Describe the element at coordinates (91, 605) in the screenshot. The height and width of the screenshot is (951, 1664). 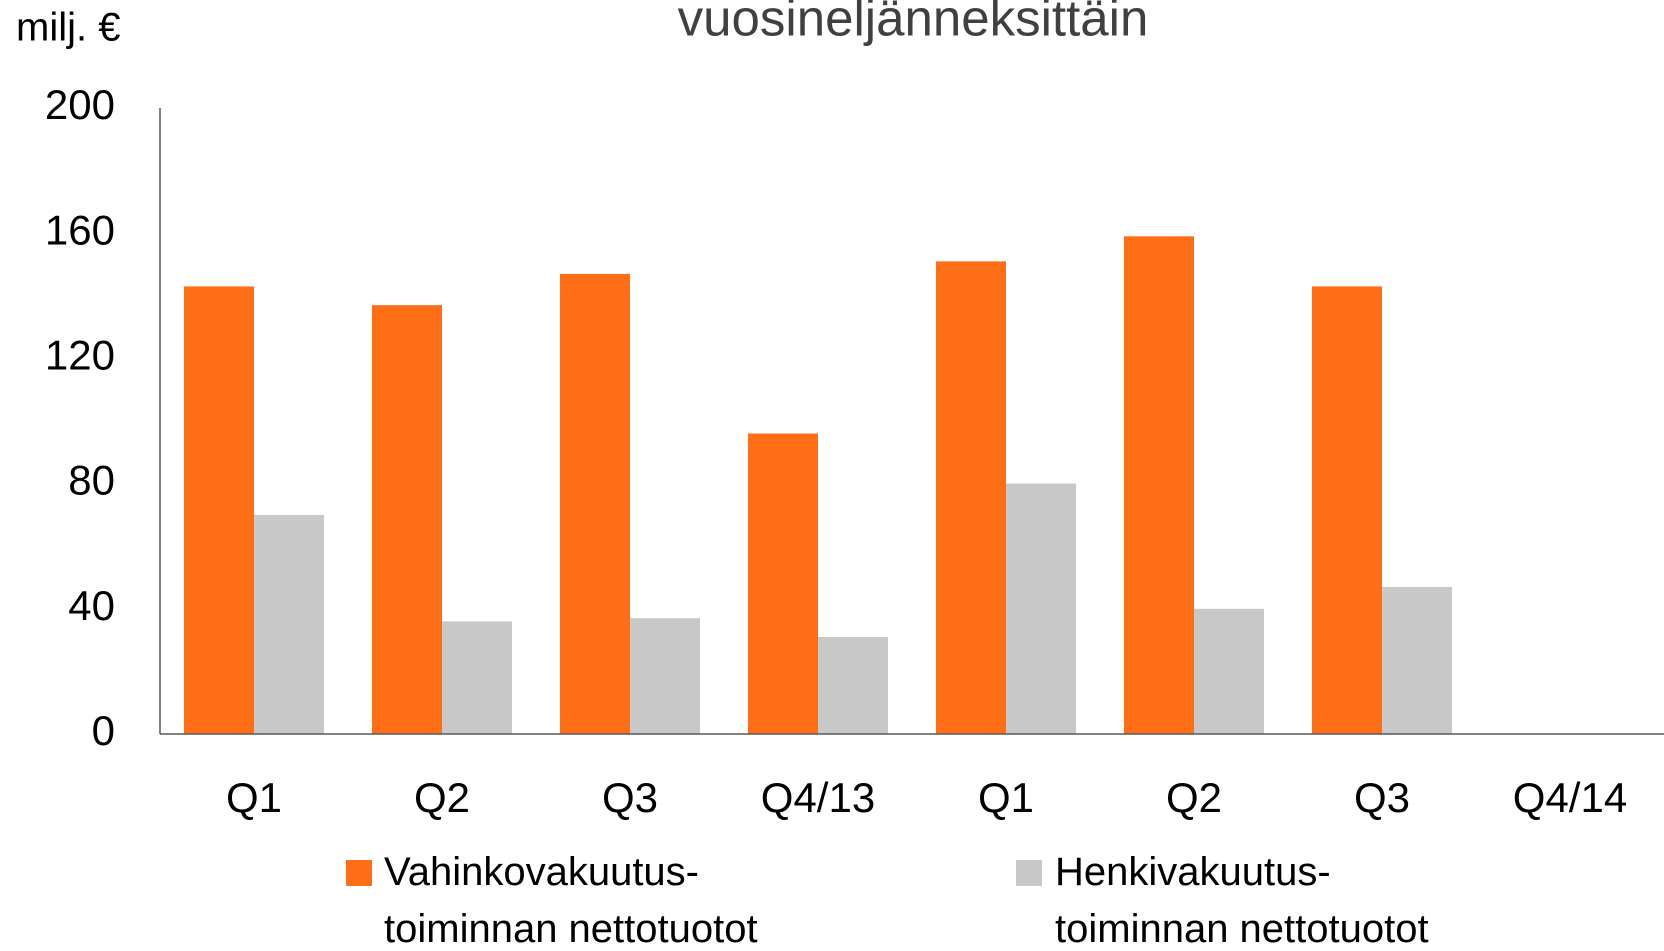
I see `y-tick-label: 40` at that location.